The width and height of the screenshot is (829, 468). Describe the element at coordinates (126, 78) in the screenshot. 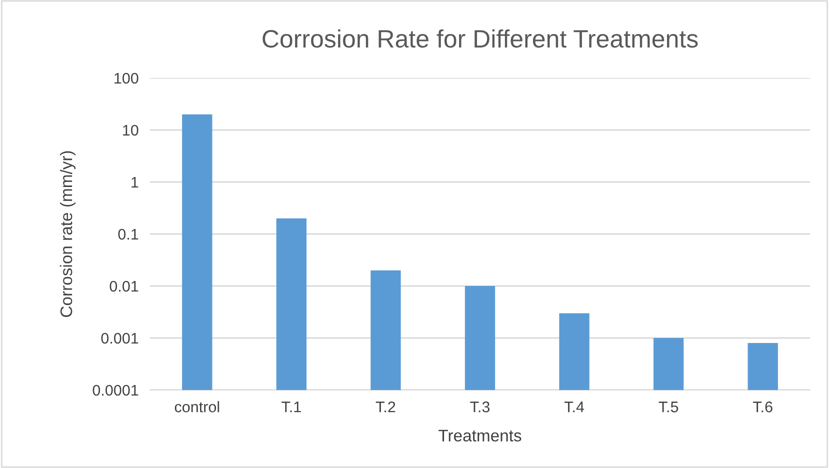

I see `y-tick-label: 100` at that location.